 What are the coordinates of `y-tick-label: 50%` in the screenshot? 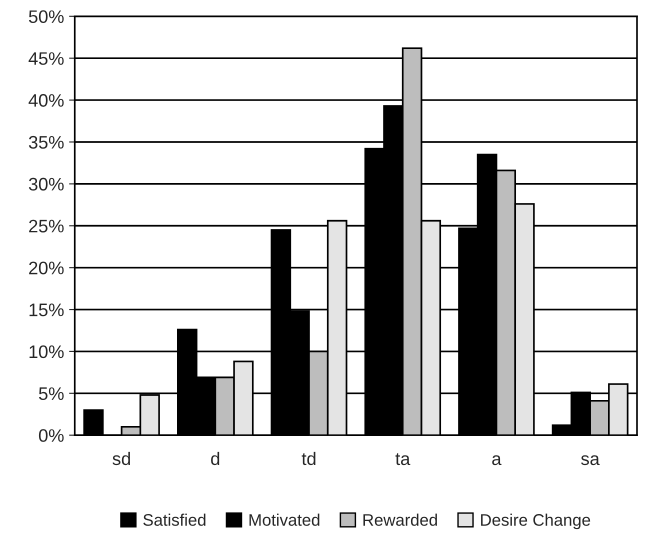 It's located at (46, 17).